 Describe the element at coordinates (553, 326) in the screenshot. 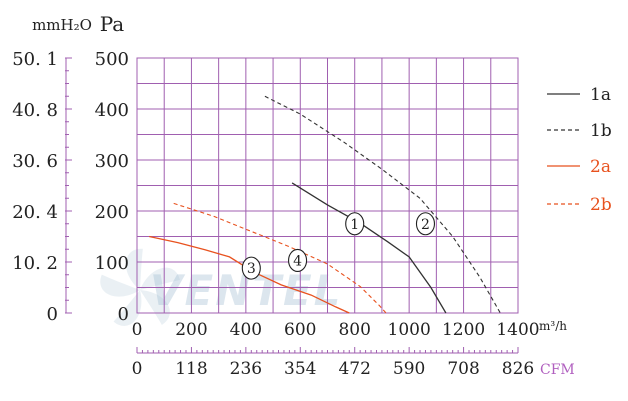

I see `unit-flow: m³/h` at that location.